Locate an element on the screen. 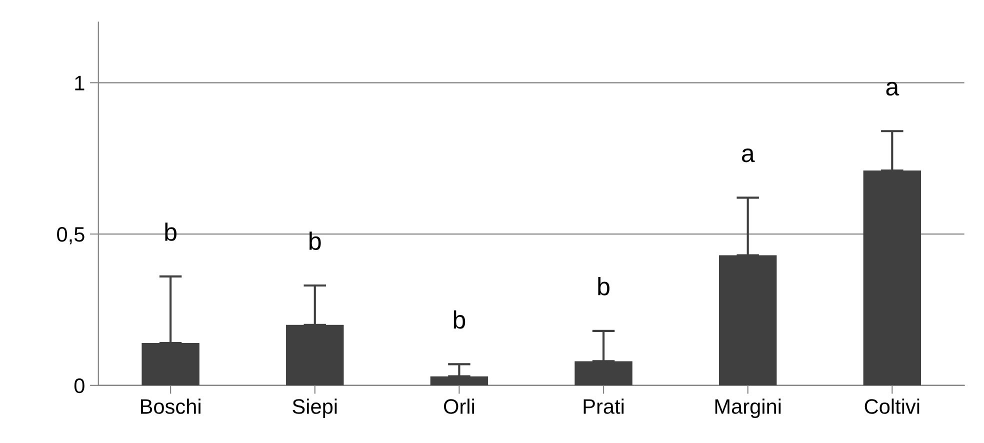  x-tick-label: Siepi is located at coordinates (314, 408).